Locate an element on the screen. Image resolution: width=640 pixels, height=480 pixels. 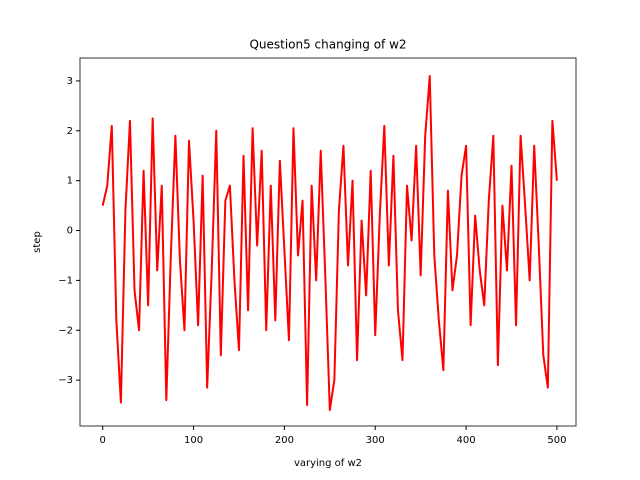
y-tick-label: 1 is located at coordinates (70, 181).